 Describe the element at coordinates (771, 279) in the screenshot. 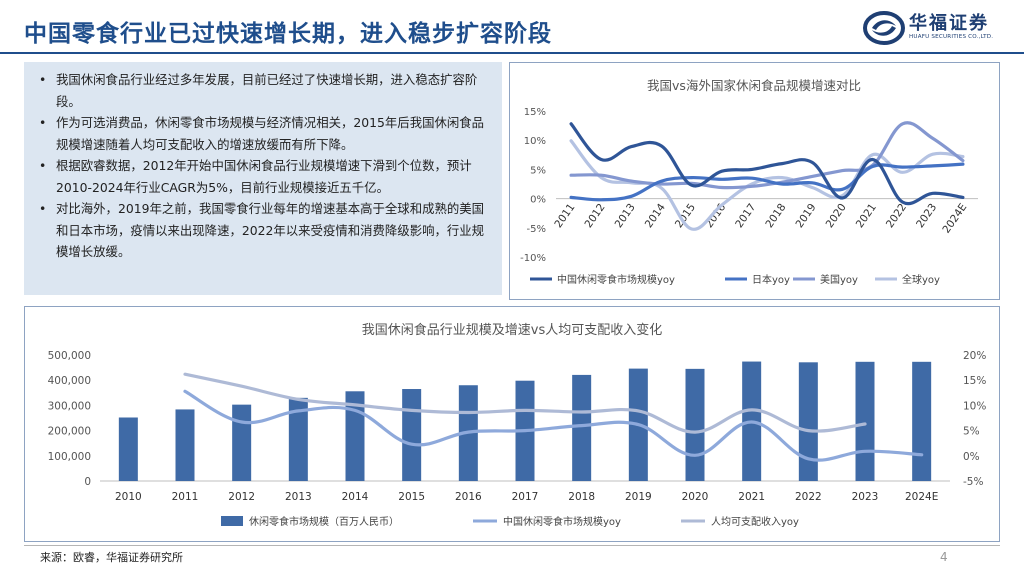

I see `legend-label: 日本yoy` at that location.